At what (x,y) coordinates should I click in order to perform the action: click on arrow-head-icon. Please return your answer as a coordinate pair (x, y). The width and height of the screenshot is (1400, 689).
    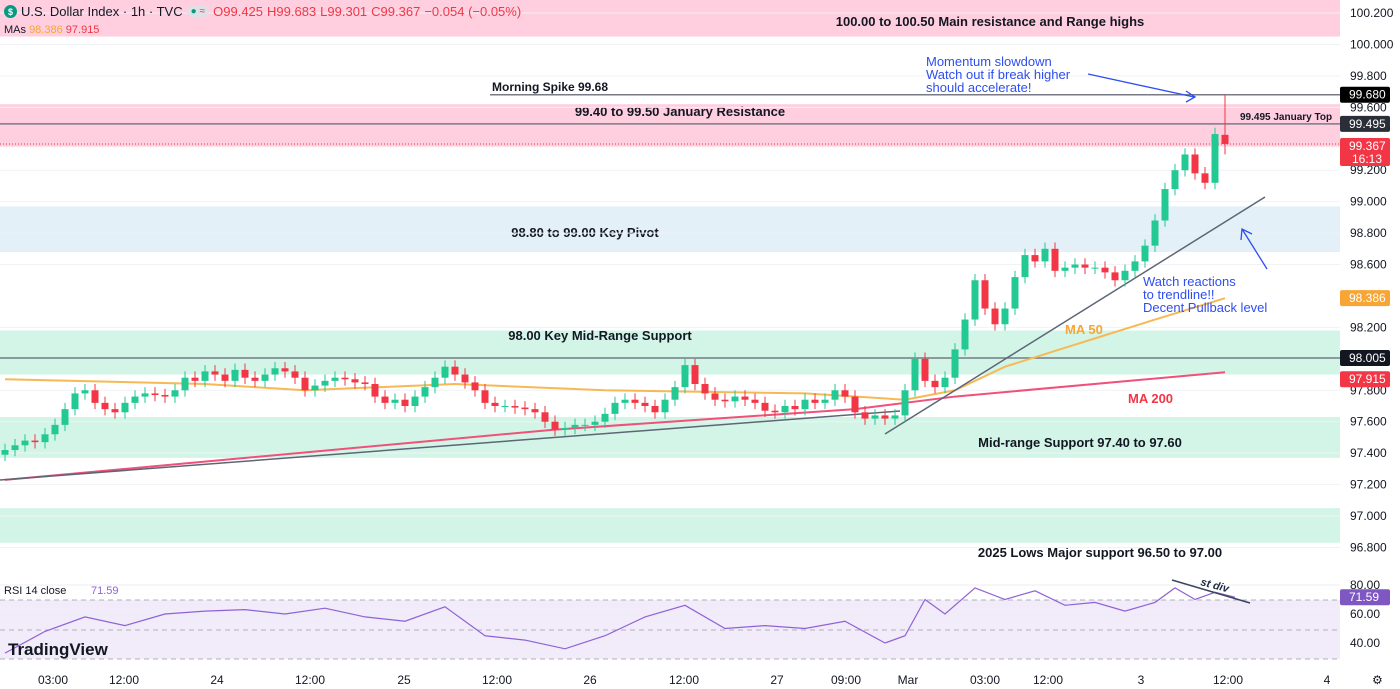
    Looking at the image, I should click on (1246, 234).